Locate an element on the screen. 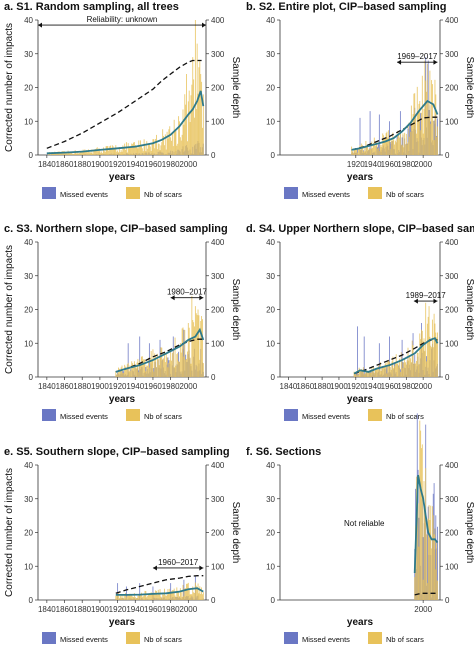  x-tick-label: 1860 is located at coordinates (65, 386).